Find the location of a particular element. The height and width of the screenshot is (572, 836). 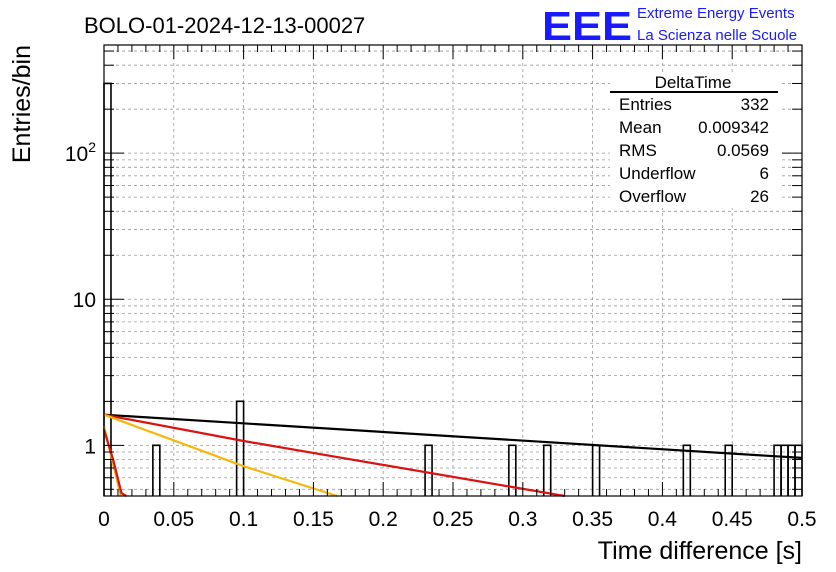

x-tick-label: 0.4 is located at coordinates (663, 519).